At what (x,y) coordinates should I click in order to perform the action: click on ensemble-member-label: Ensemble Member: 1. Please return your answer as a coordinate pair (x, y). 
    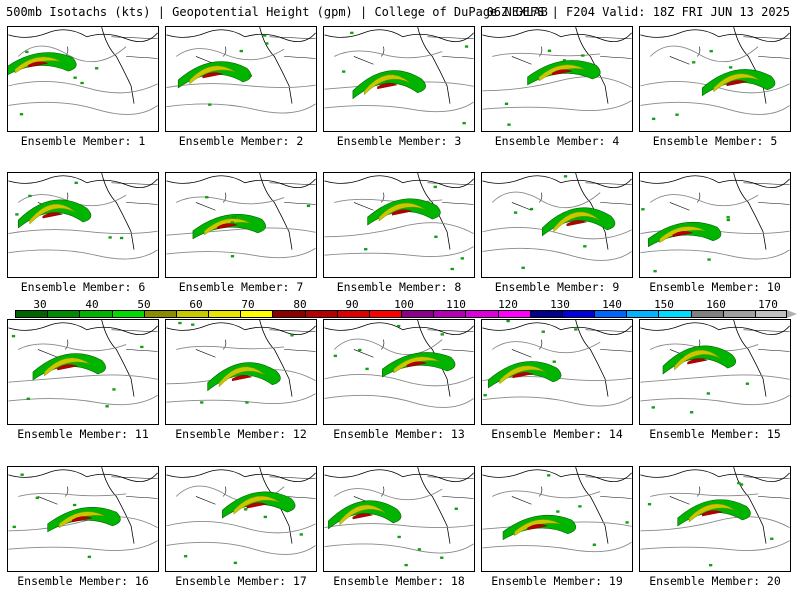
    Looking at the image, I should click on (83, 141).